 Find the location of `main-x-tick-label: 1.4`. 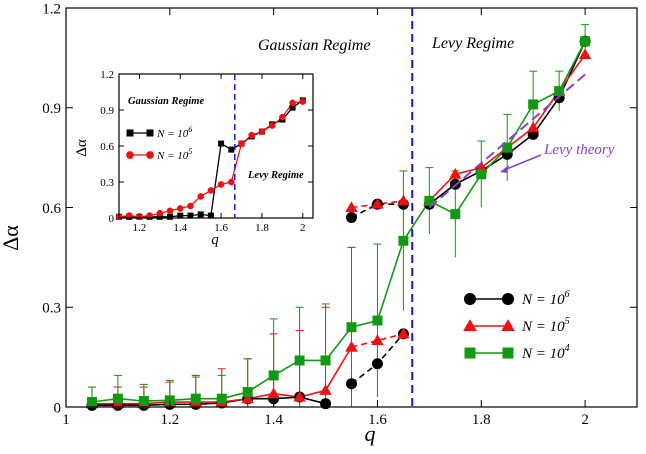

main-x-tick-label: 1.4 is located at coordinates (273, 420).